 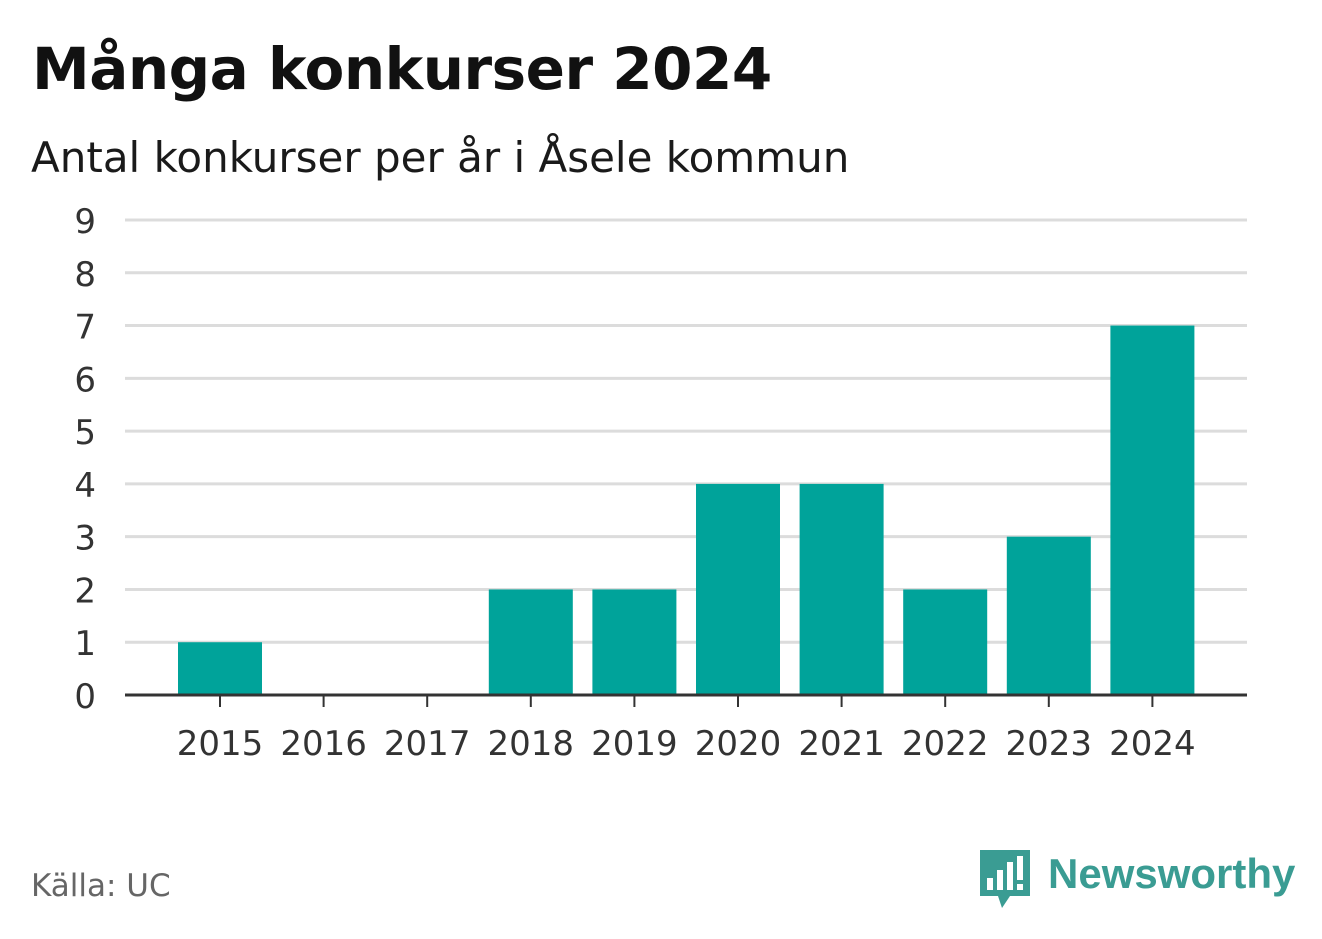 I want to click on y-tick-label: 5, so click(x=85, y=433).